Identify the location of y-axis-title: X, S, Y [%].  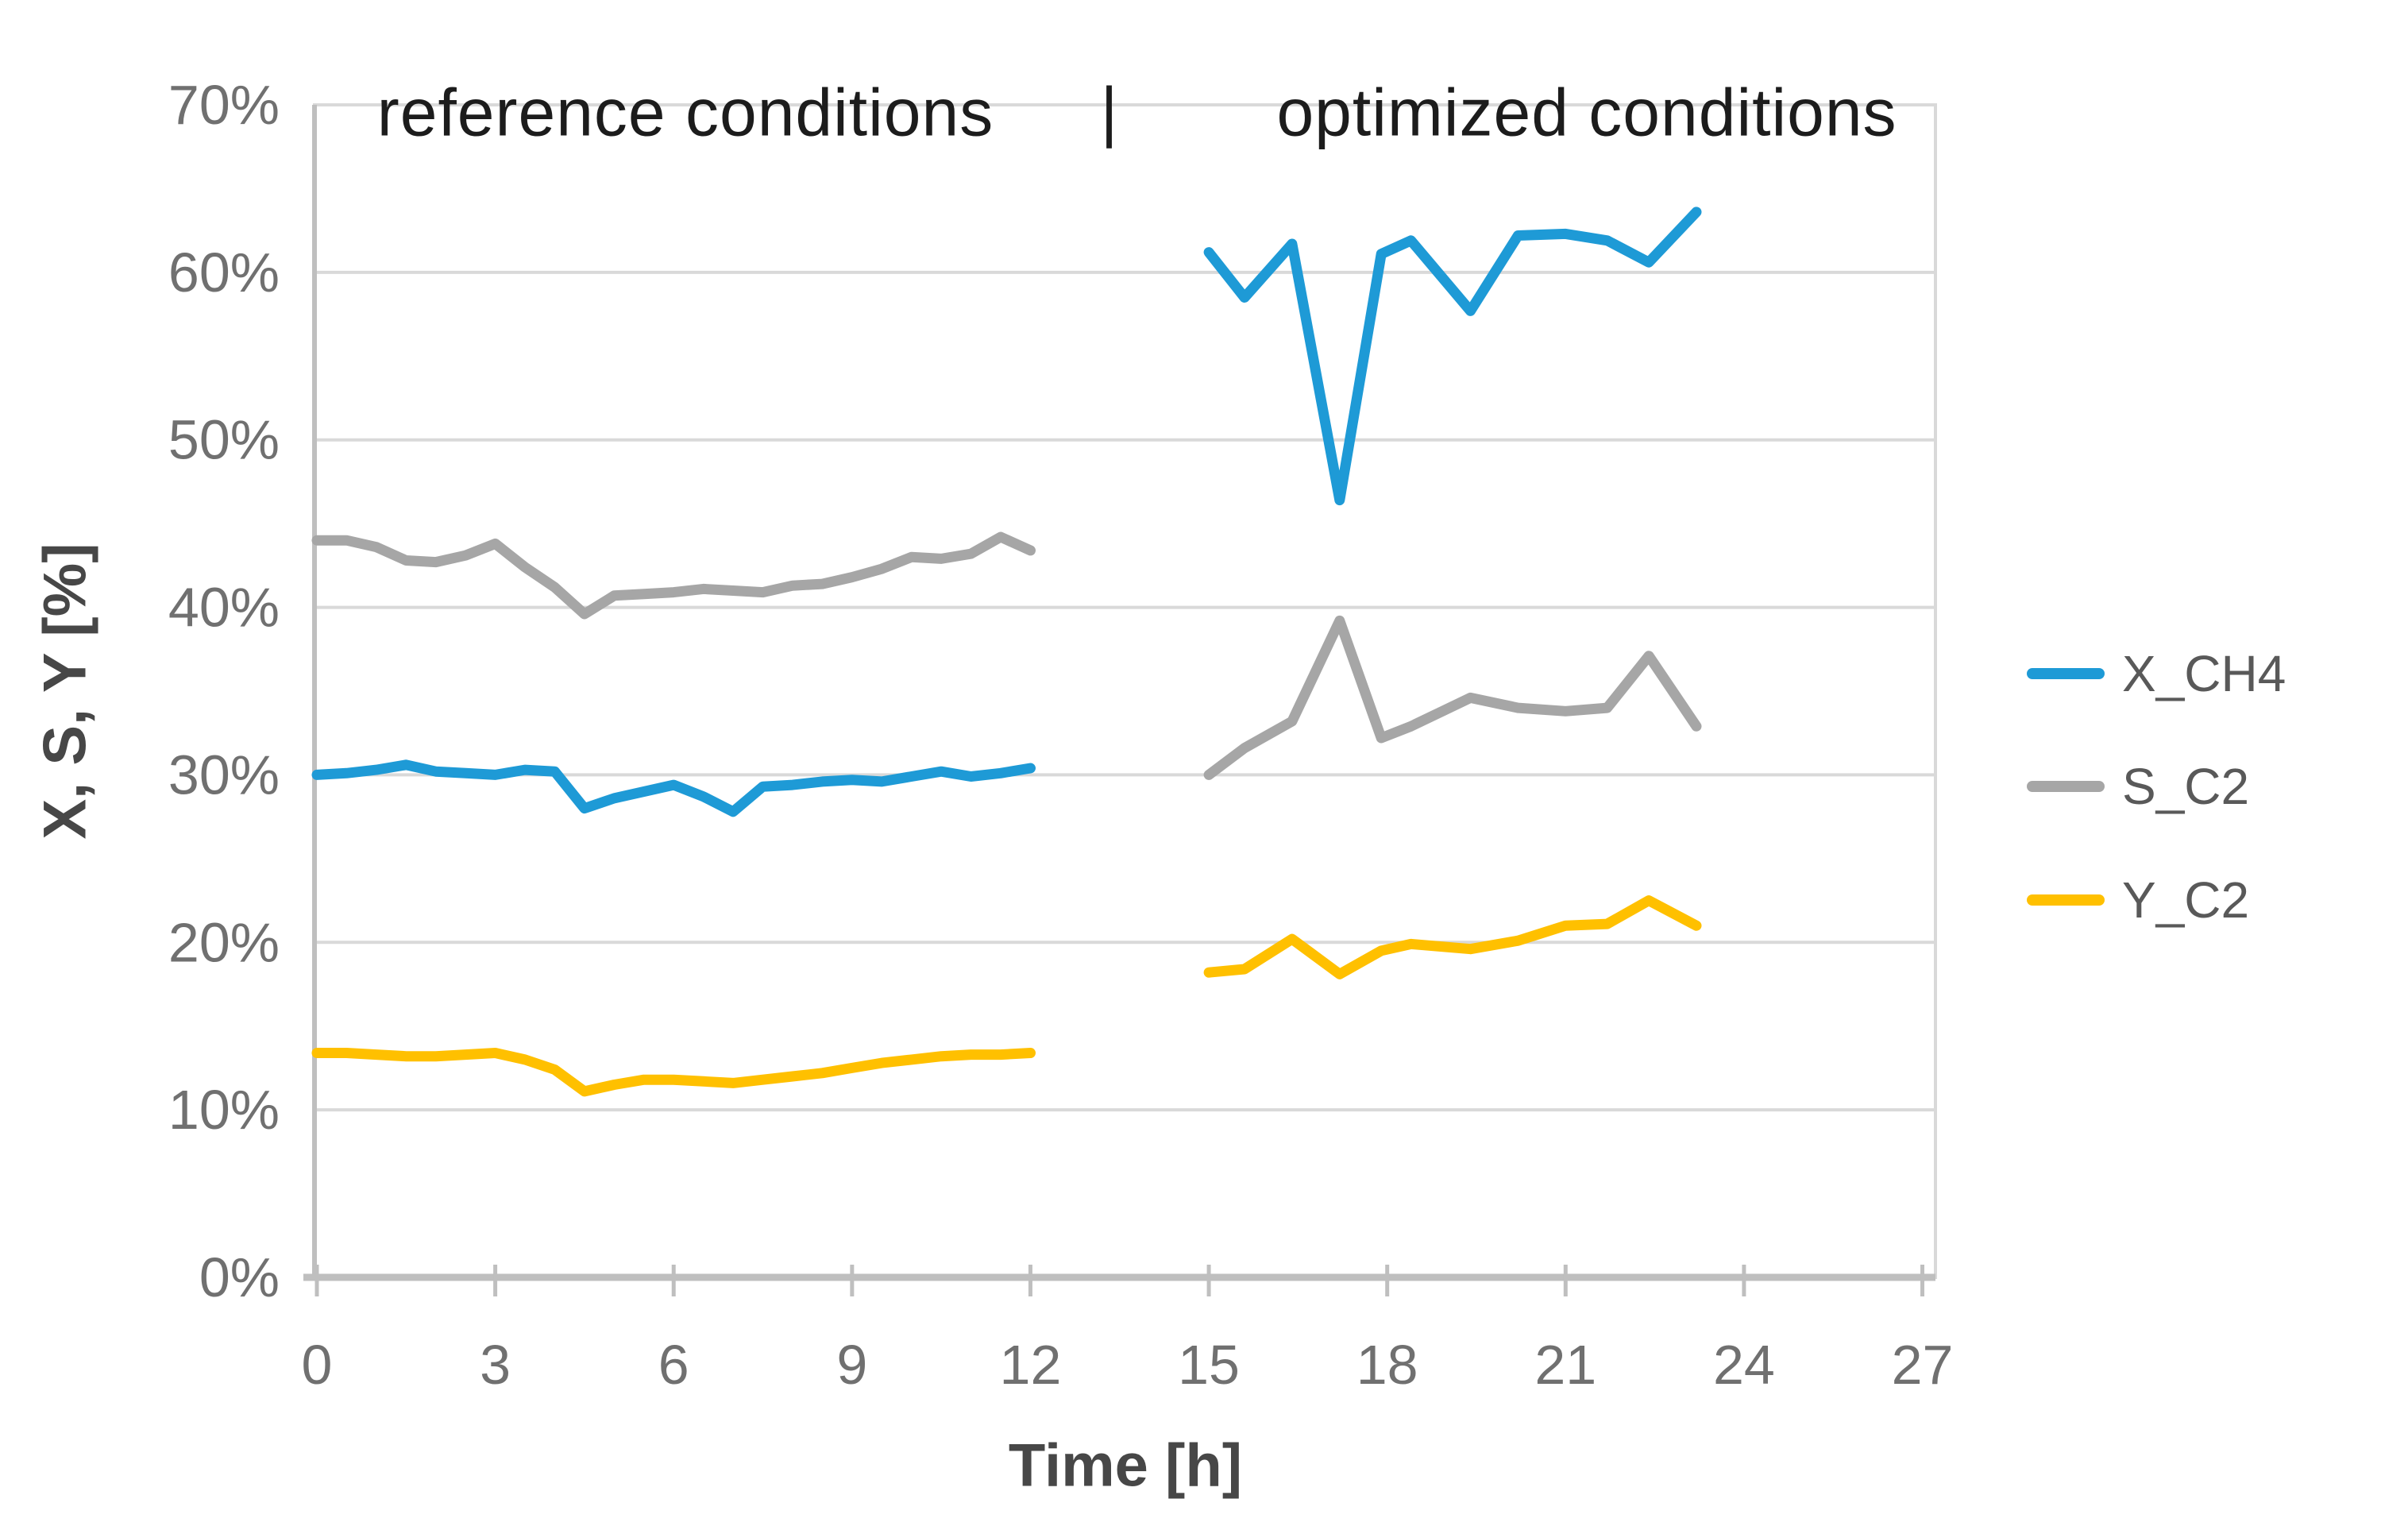
(65, 691).